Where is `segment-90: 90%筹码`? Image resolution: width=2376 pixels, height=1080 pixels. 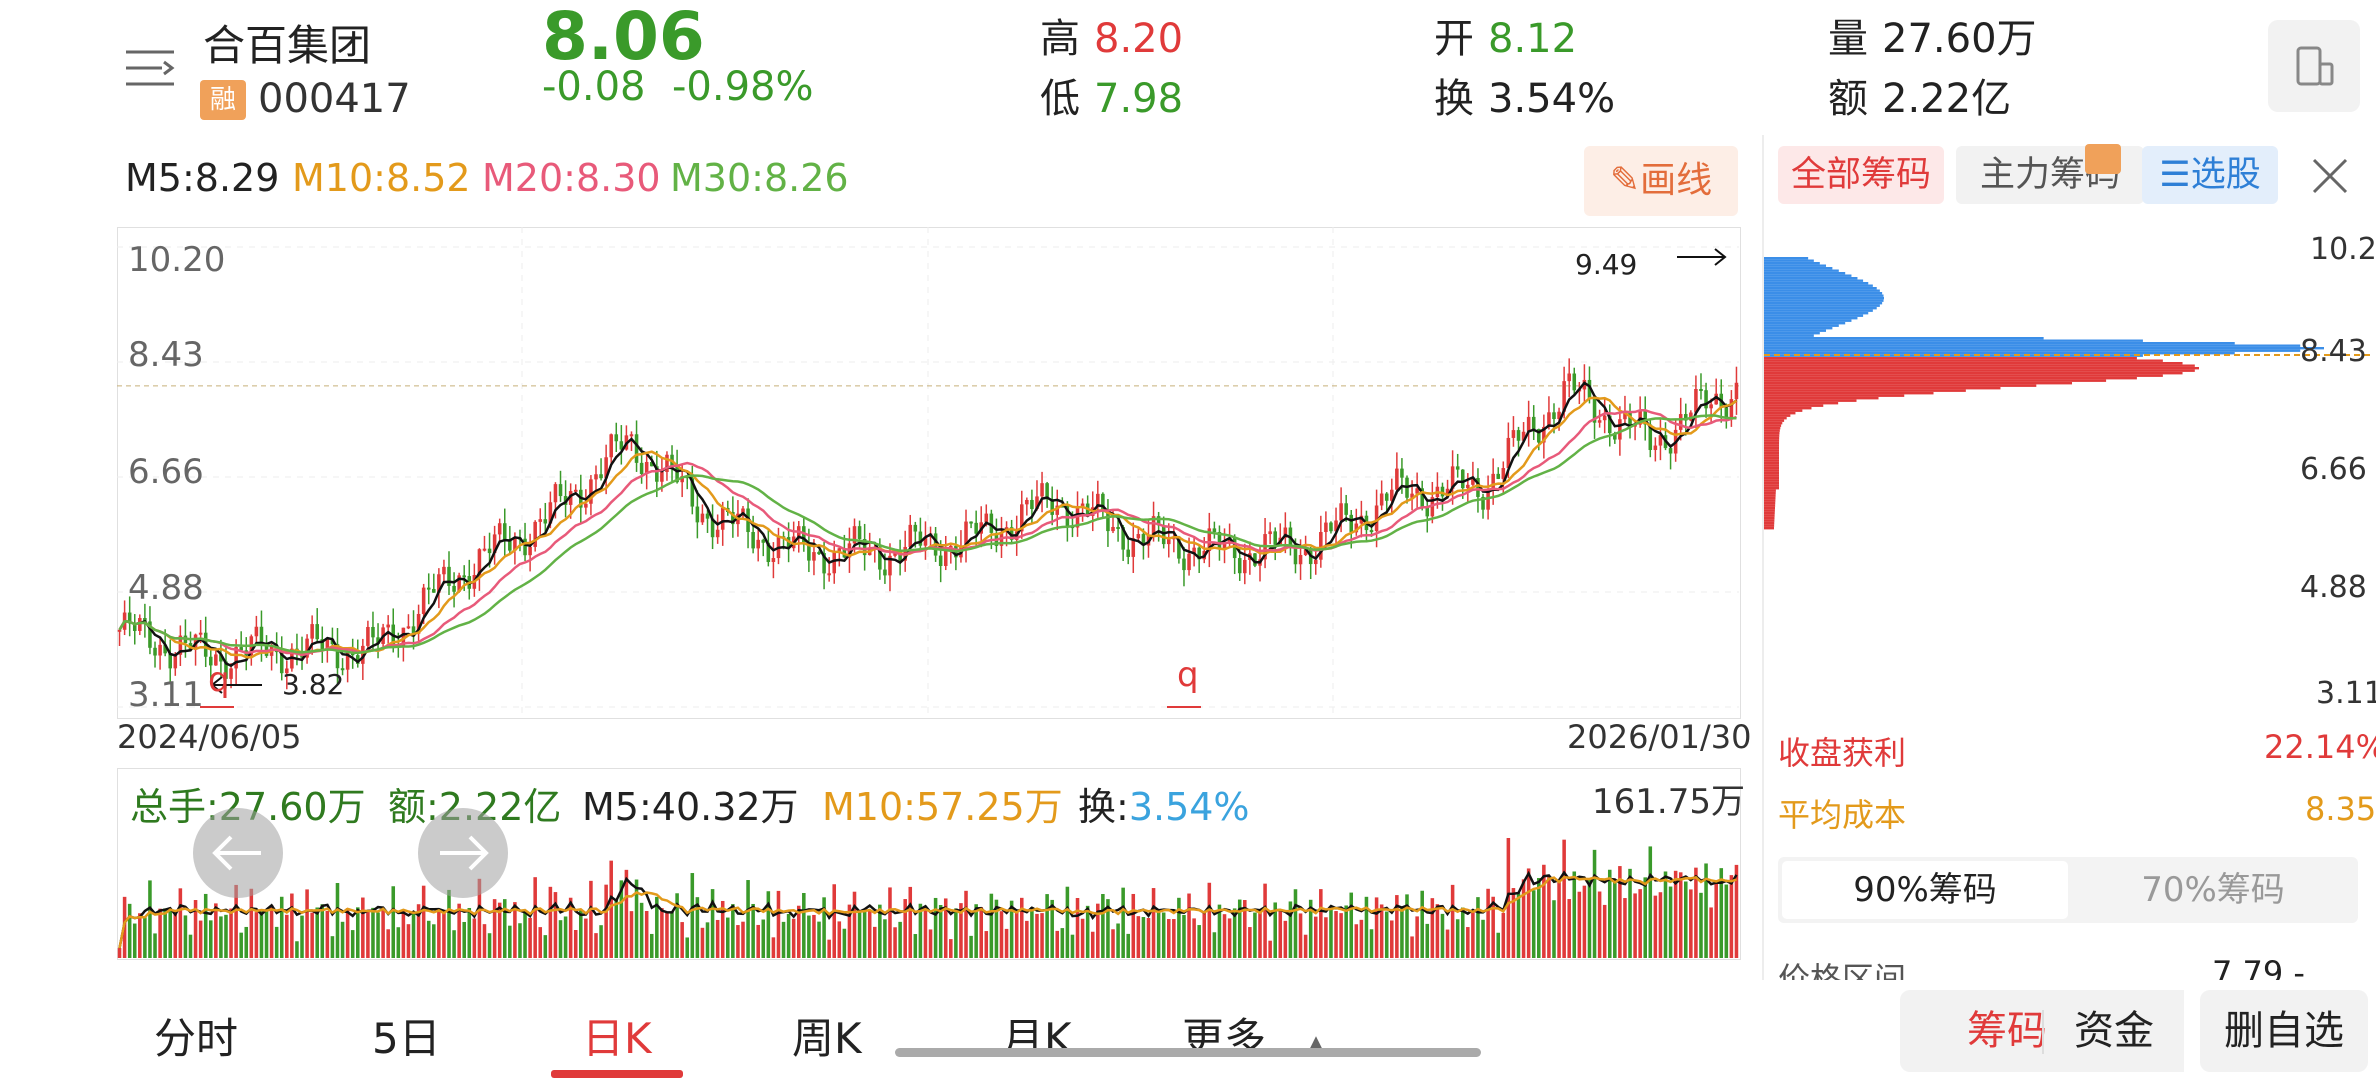
segment-90: 90%筹码 is located at coordinates (1925, 890).